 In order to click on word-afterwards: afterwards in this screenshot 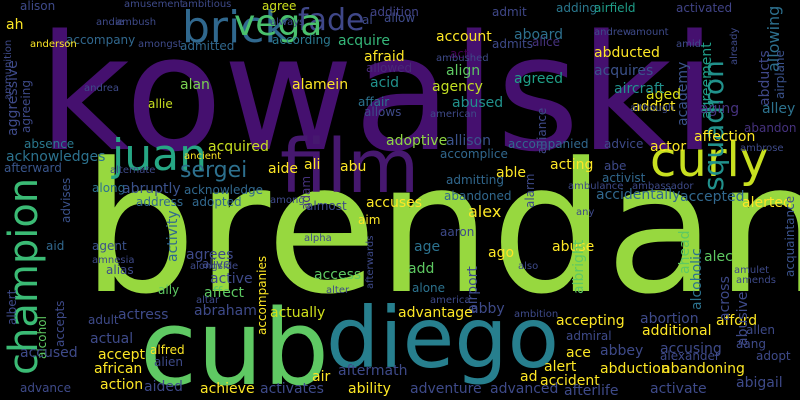, I will do `click(370, 262)`.